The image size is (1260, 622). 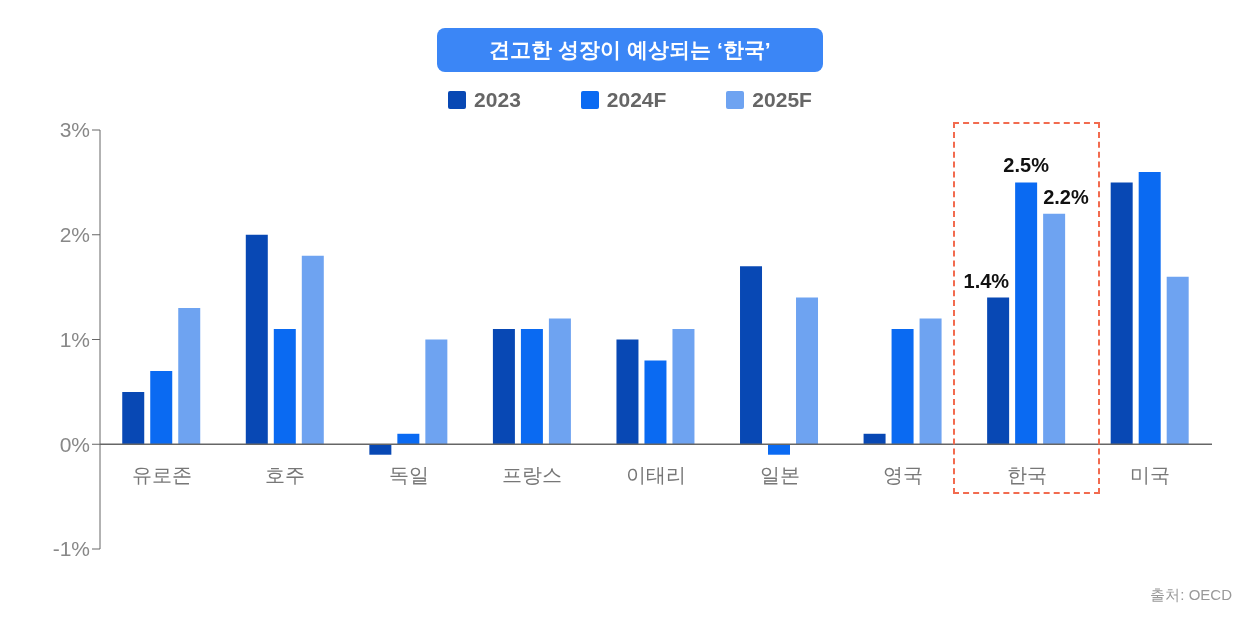 I want to click on data-label: 2.2%, so click(x=1066, y=196).